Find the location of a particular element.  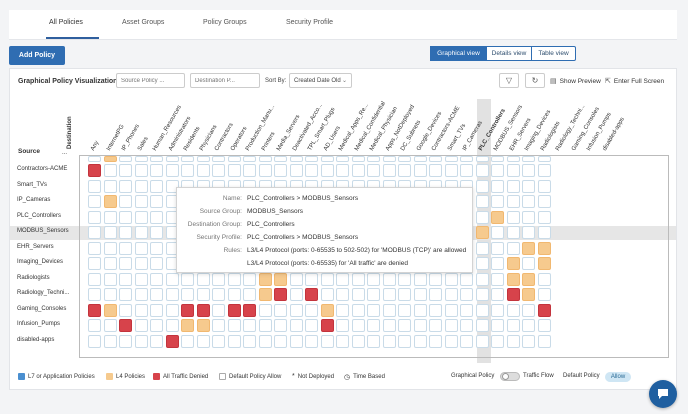

row-label: Imaging_Devices is located at coordinates (40, 262).